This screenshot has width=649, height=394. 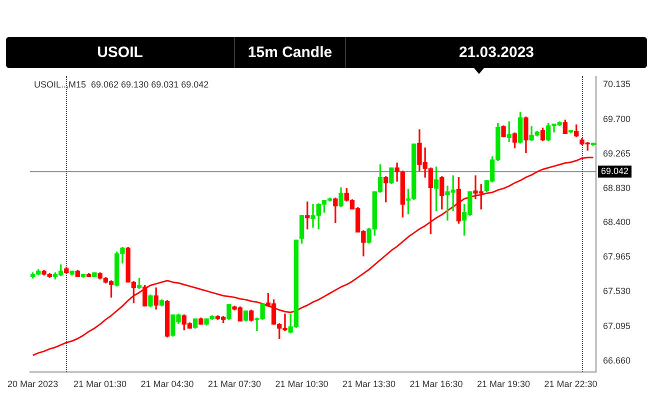 I want to click on text: 21.03.2023, so click(x=496, y=52).